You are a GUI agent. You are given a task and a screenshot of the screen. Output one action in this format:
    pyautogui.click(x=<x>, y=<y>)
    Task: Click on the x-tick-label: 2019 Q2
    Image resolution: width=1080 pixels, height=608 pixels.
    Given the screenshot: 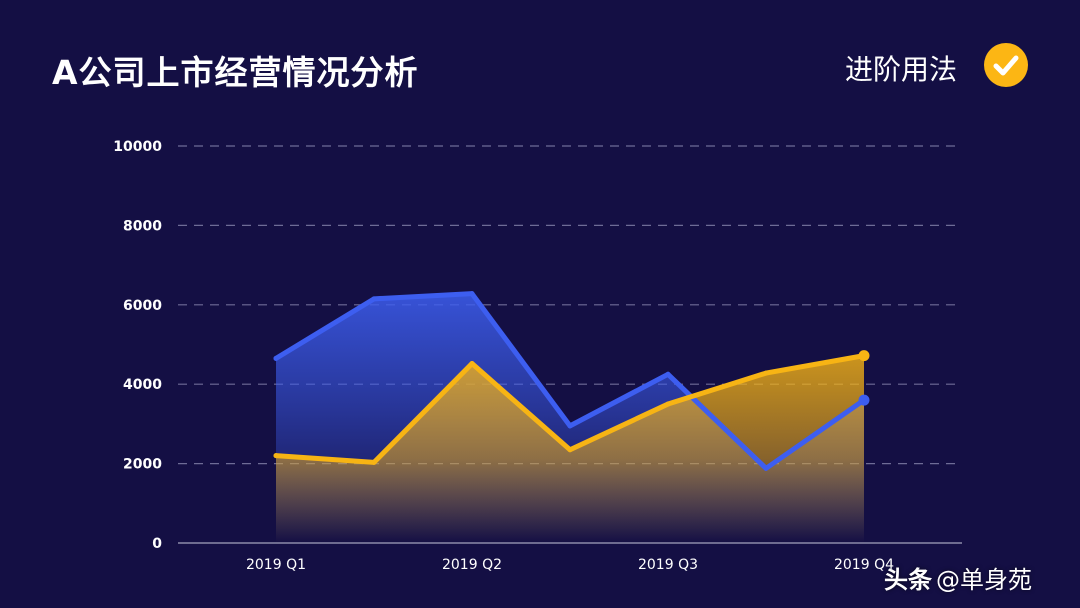 What is the action you would take?
    pyautogui.click(x=472, y=565)
    